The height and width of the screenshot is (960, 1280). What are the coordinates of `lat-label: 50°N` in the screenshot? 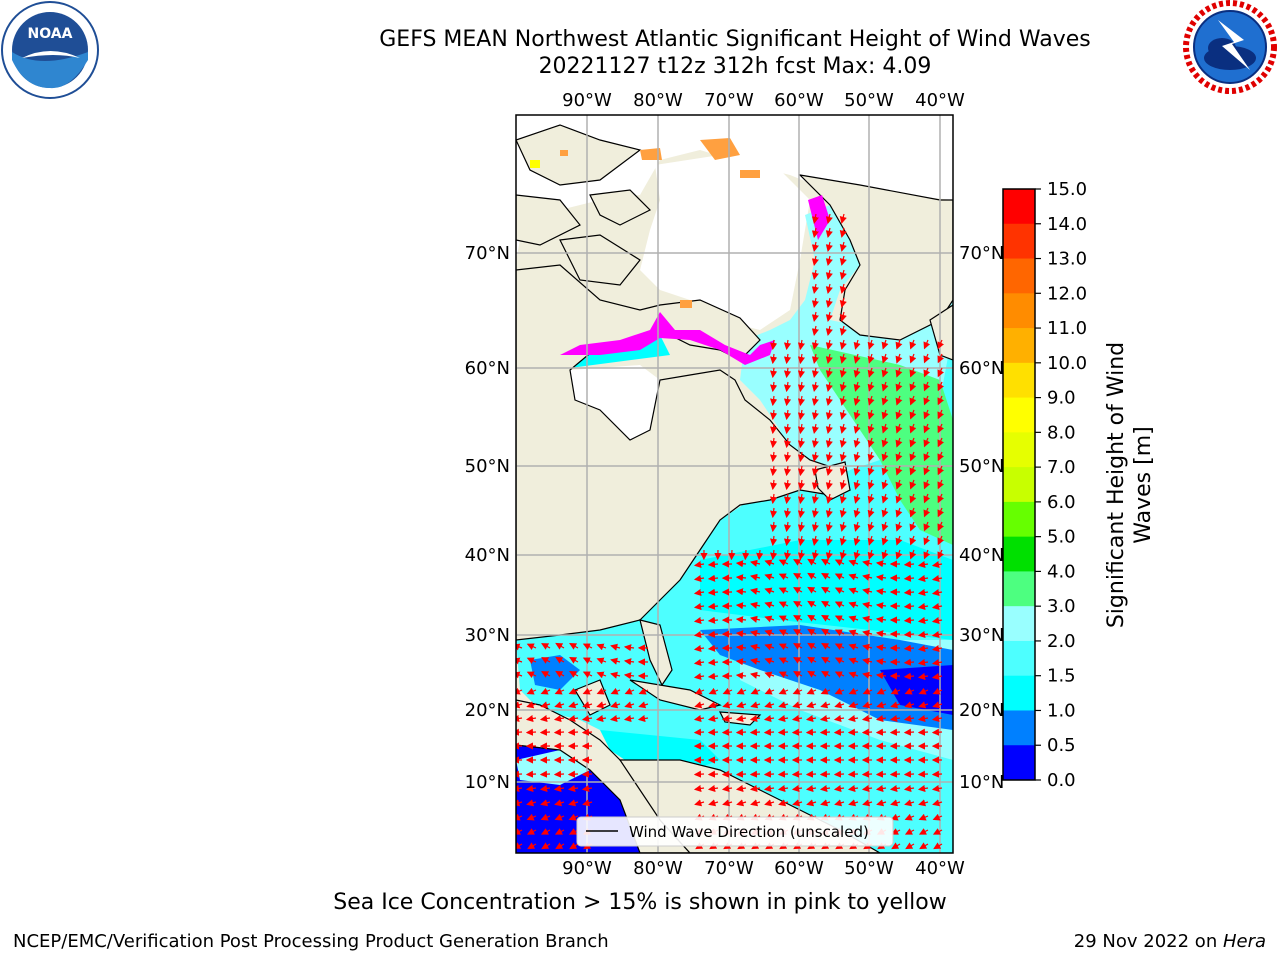 It's located at (487, 466).